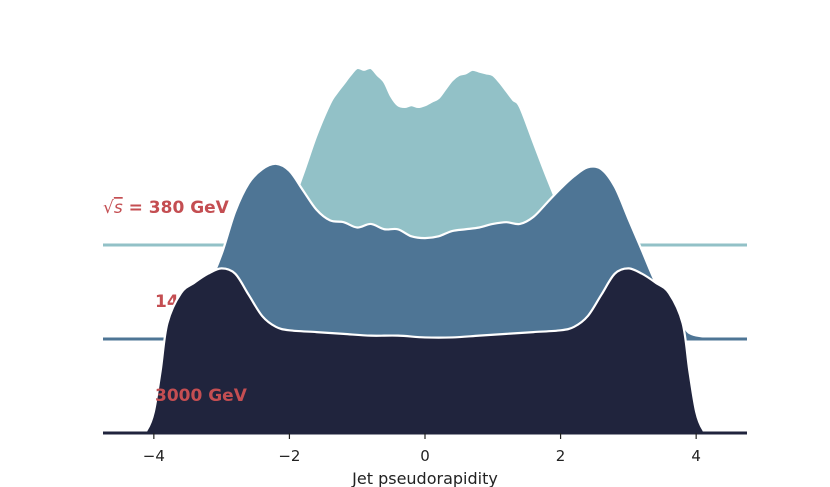 The height and width of the screenshot is (487, 830). I want to click on sqrt-variable: s, so click(118, 208).